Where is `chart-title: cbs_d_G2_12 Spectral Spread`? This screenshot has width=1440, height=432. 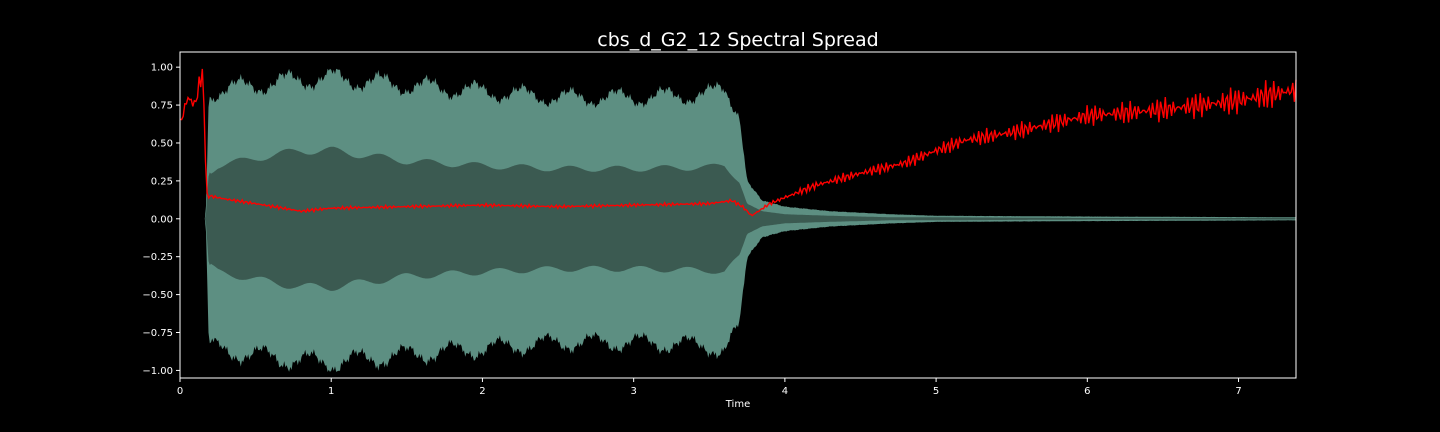 chart-title: cbs_d_G2_12 Spectral Spread is located at coordinates (737, 40).